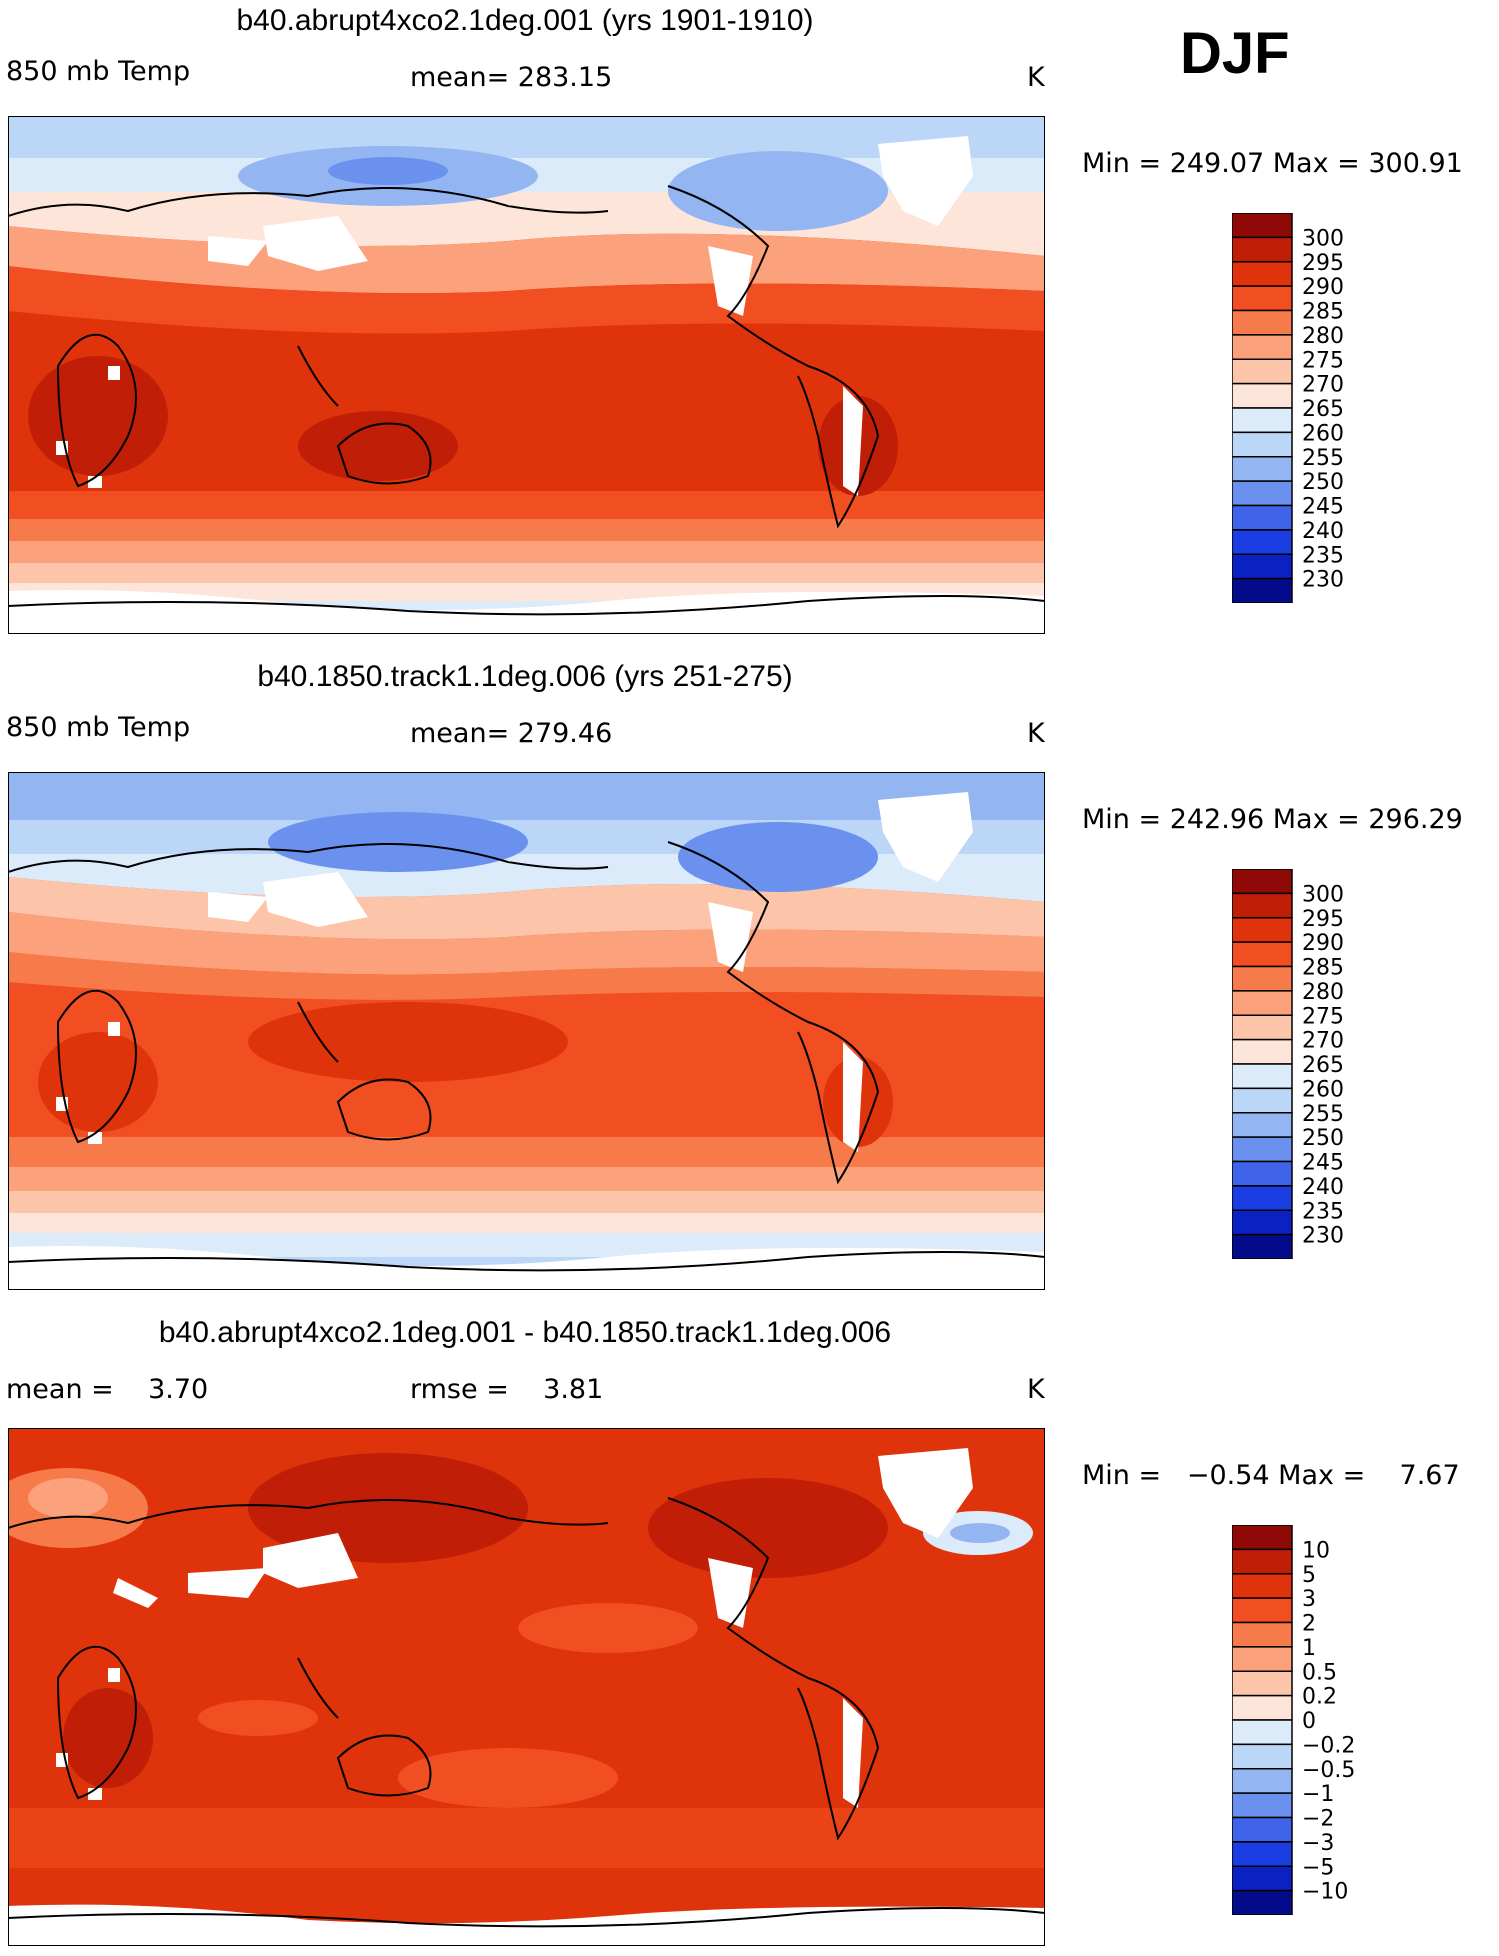  Describe the element at coordinates (1319, 1672) in the screenshot. I see `colorbar-label: 0.5` at that location.